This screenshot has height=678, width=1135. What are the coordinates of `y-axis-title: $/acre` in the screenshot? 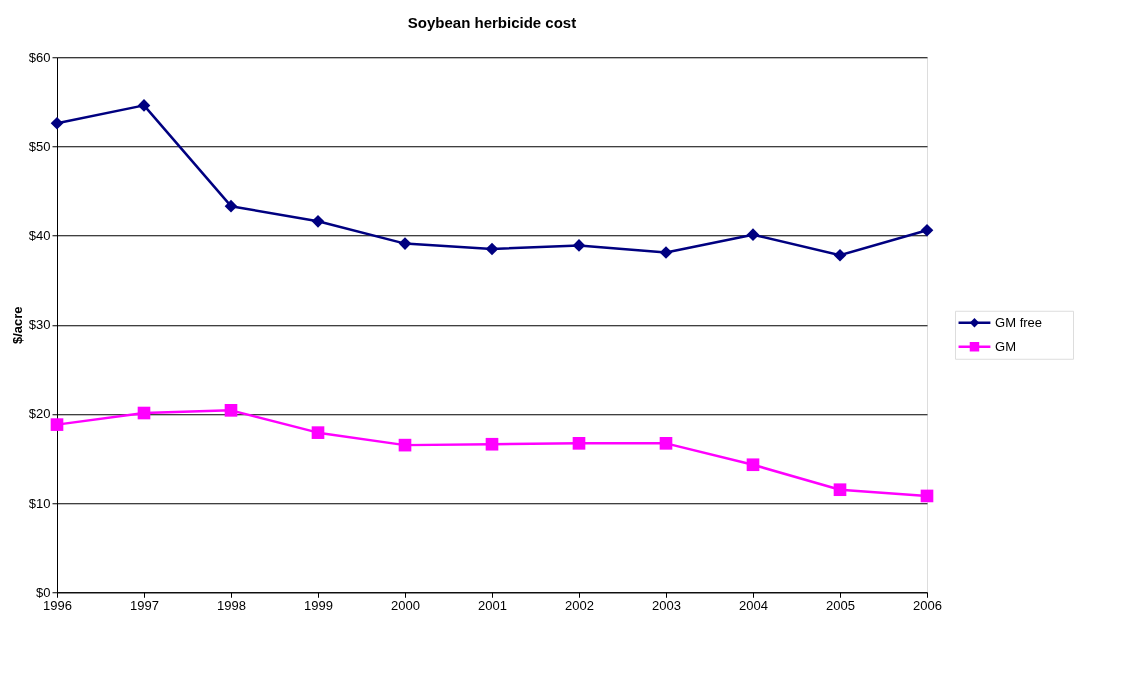 It's located at (17, 325).